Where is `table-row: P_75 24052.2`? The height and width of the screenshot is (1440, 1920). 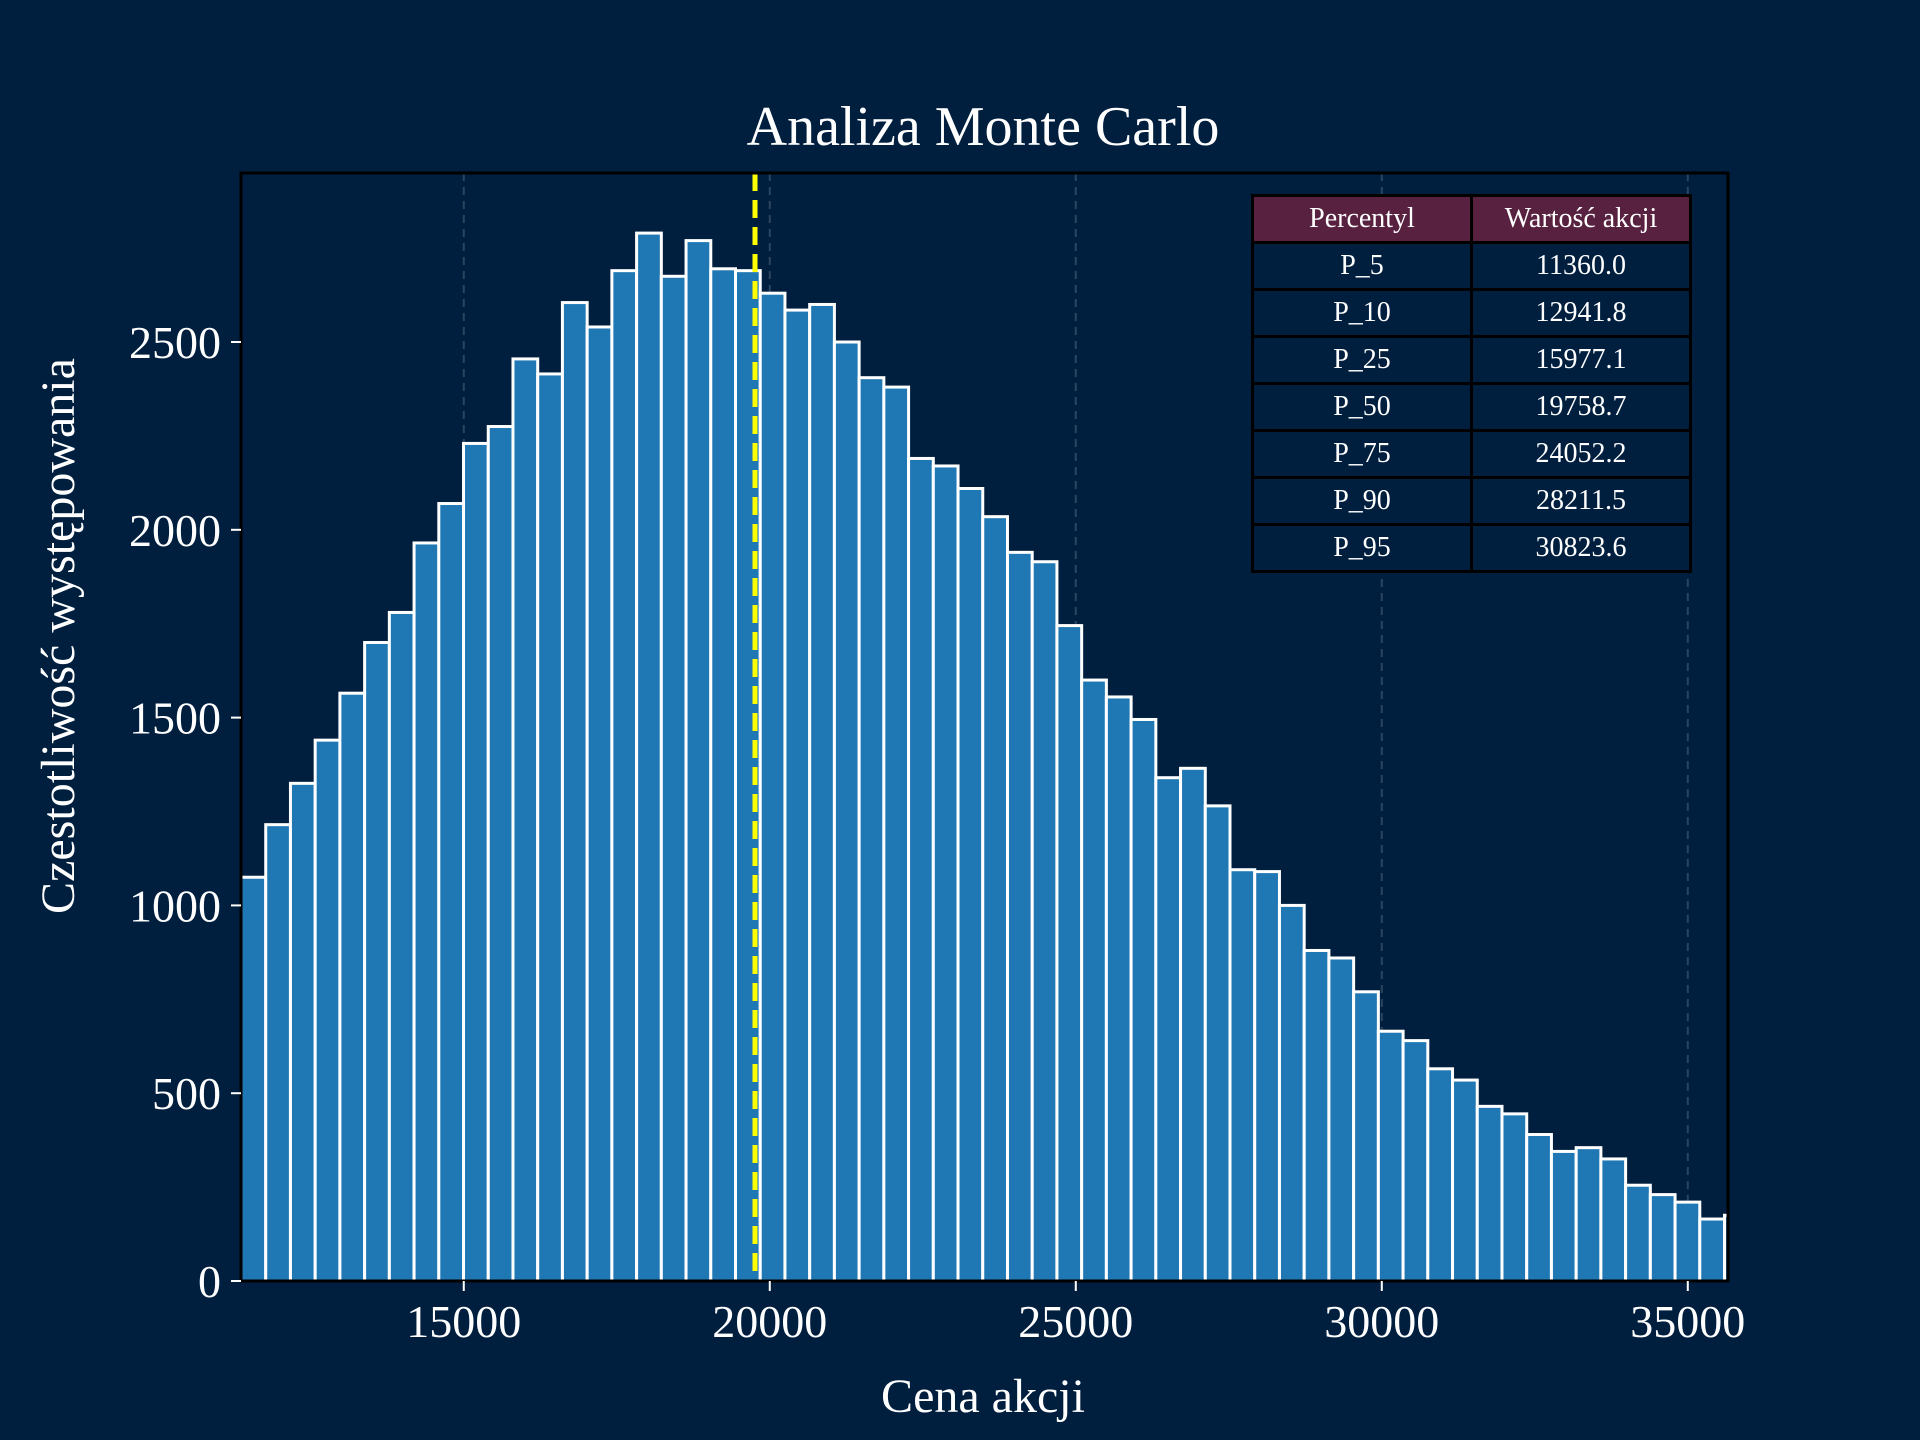 table-row: P_75 24052.2 is located at coordinates (1471, 454).